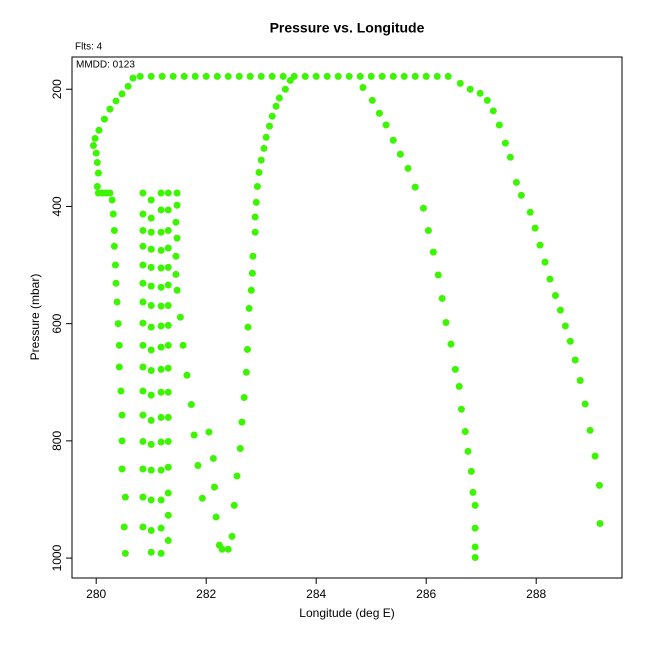  I want to click on y-tick-label: 600, so click(57, 323).